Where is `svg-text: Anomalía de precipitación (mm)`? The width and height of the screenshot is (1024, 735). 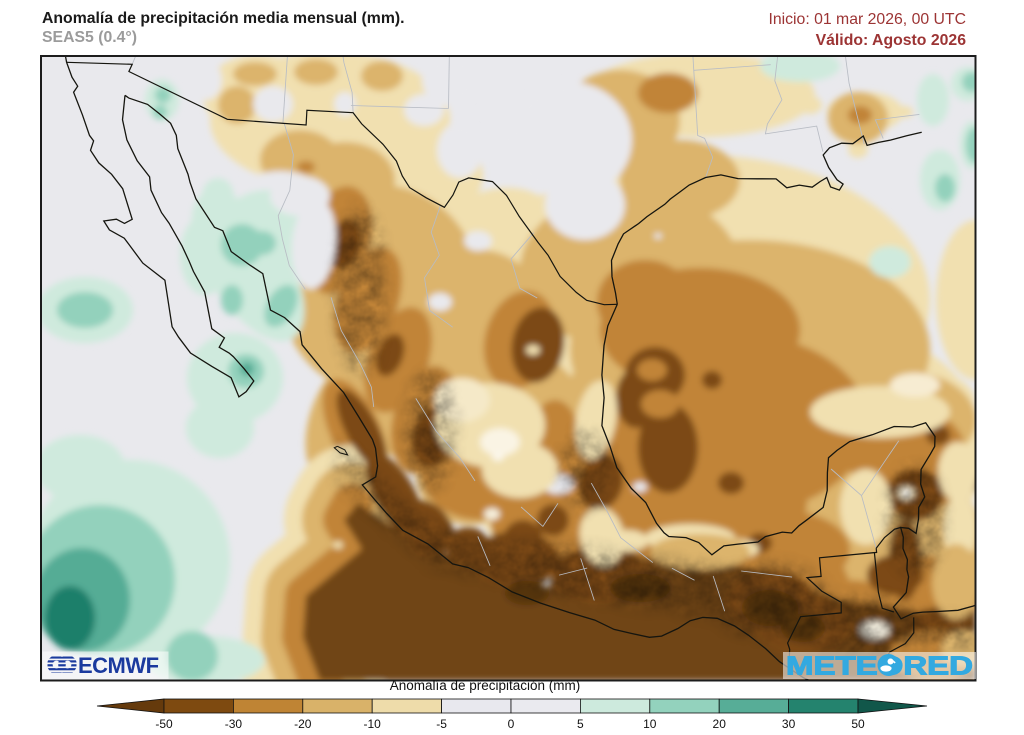 svg-text: Anomalía de precipitación (mm) is located at coordinates (485, 685).